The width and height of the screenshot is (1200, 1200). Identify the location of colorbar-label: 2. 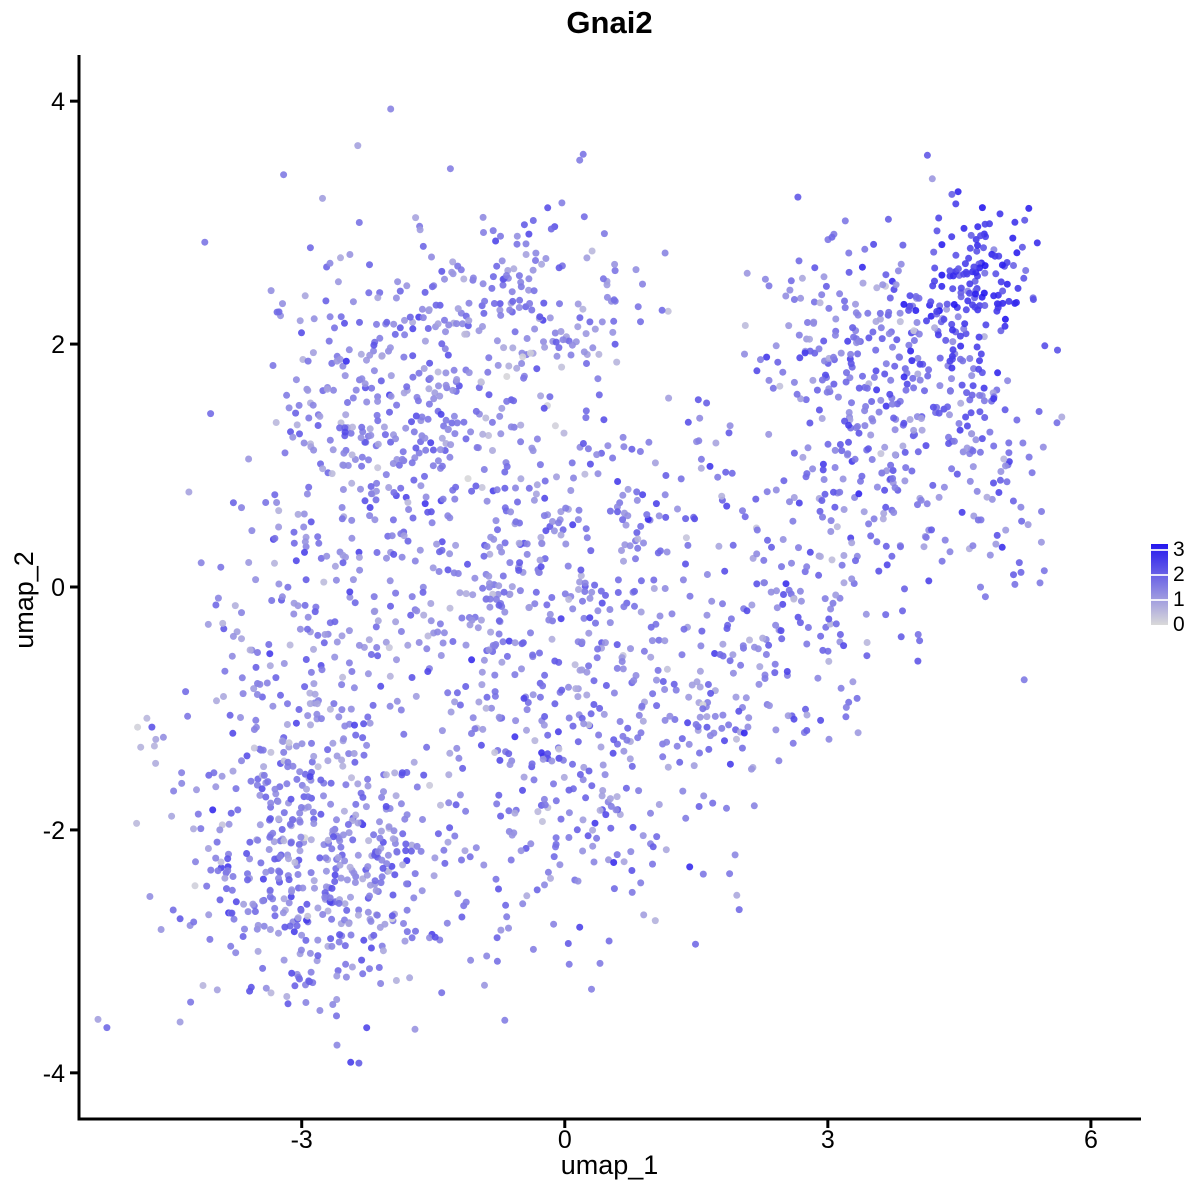
(1179, 575).